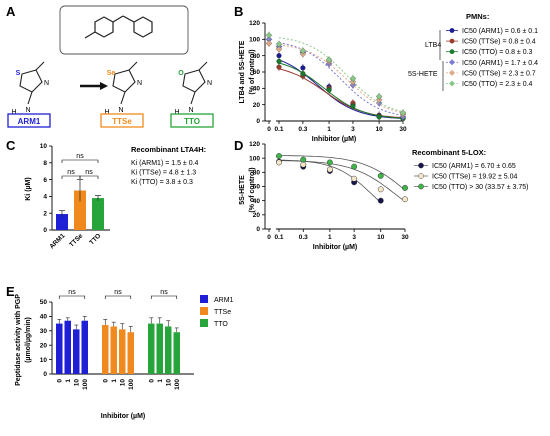  Describe the element at coordinates (181, 73) in the screenshot. I see `heteroatom-label: O` at that location.